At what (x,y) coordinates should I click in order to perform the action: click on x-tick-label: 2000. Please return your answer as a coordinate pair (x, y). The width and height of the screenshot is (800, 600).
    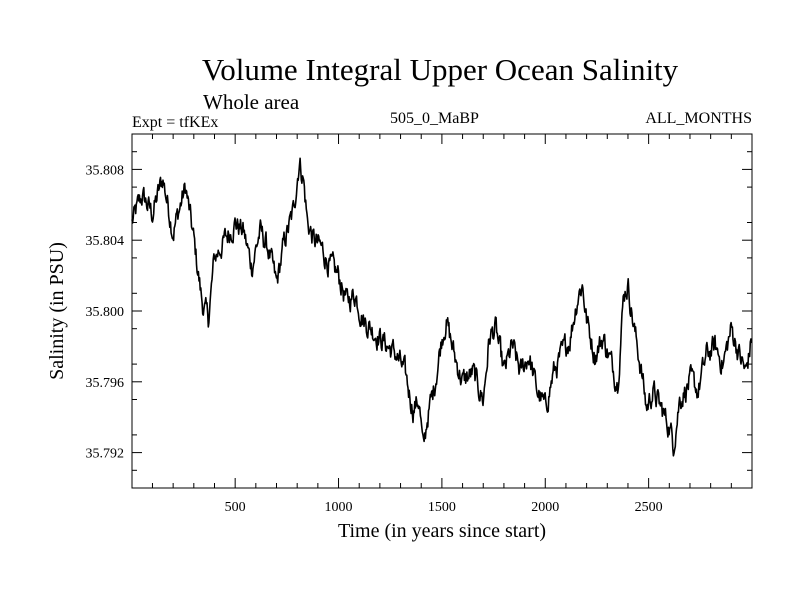
    Looking at the image, I should click on (545, 507).